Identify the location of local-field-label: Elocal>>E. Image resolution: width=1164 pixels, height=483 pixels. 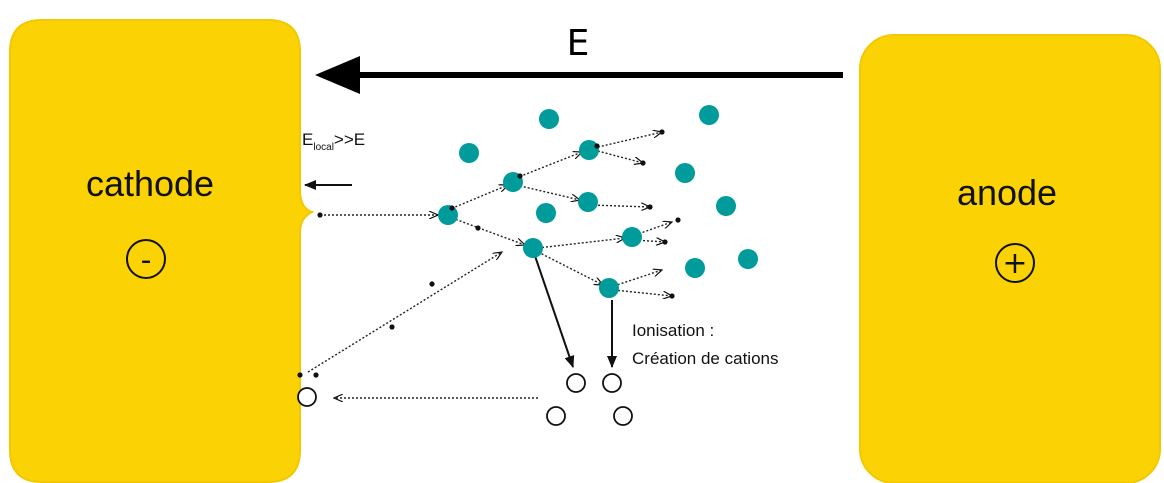
(333, 141).